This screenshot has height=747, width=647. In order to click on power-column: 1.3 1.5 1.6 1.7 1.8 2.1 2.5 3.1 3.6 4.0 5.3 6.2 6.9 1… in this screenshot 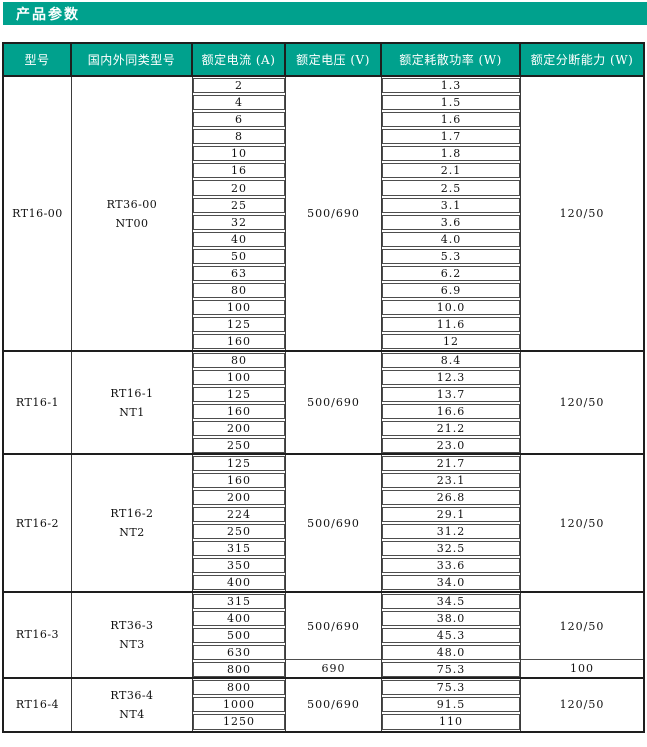, I will do `click(451, 214)`.